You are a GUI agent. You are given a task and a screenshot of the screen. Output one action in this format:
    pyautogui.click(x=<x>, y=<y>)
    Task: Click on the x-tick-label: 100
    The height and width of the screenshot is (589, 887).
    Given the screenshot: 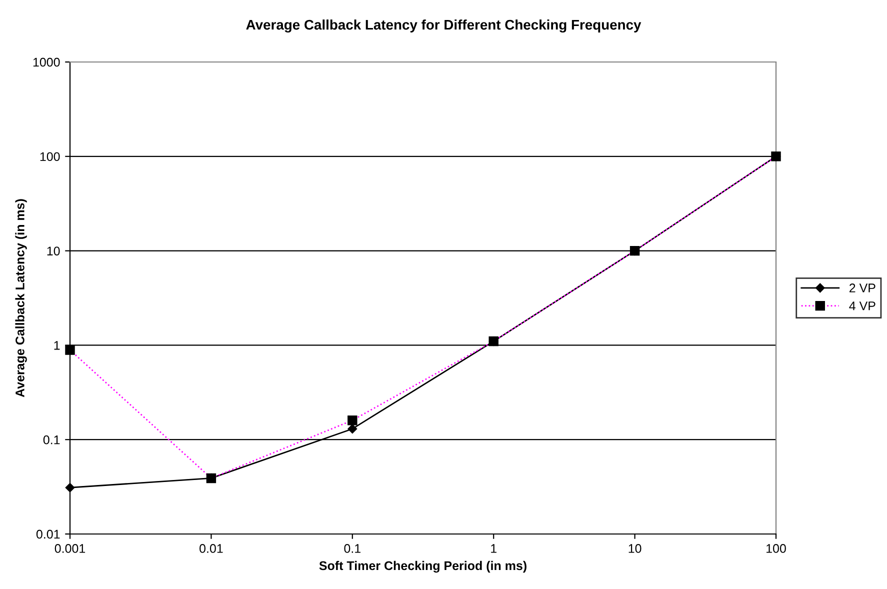 What is the action you would take?
    pyautogui.click(x=776, y=548)
    